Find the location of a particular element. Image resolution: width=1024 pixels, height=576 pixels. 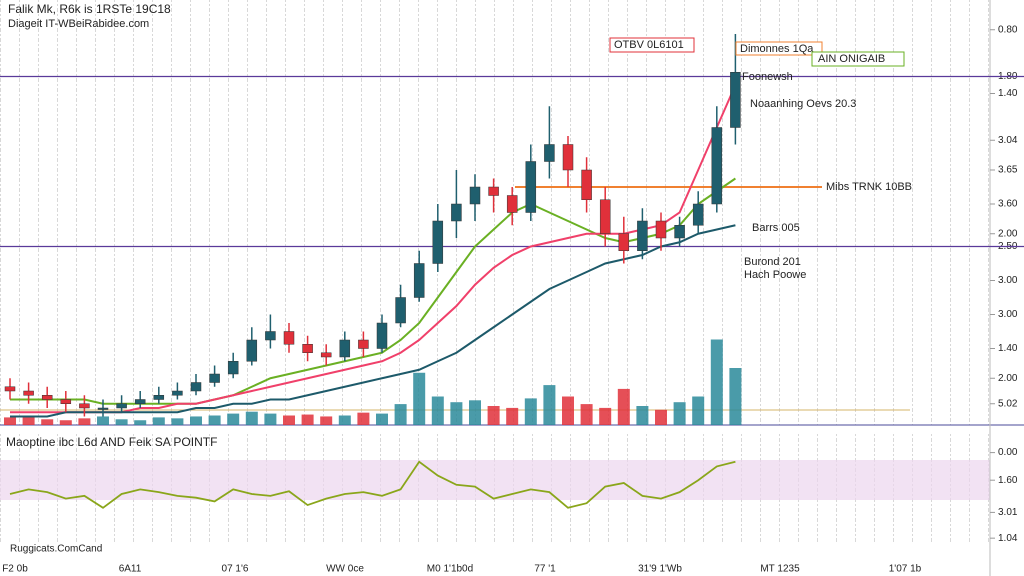

x-tick-label: 1'07 1b is located at coordinates (905, 569).